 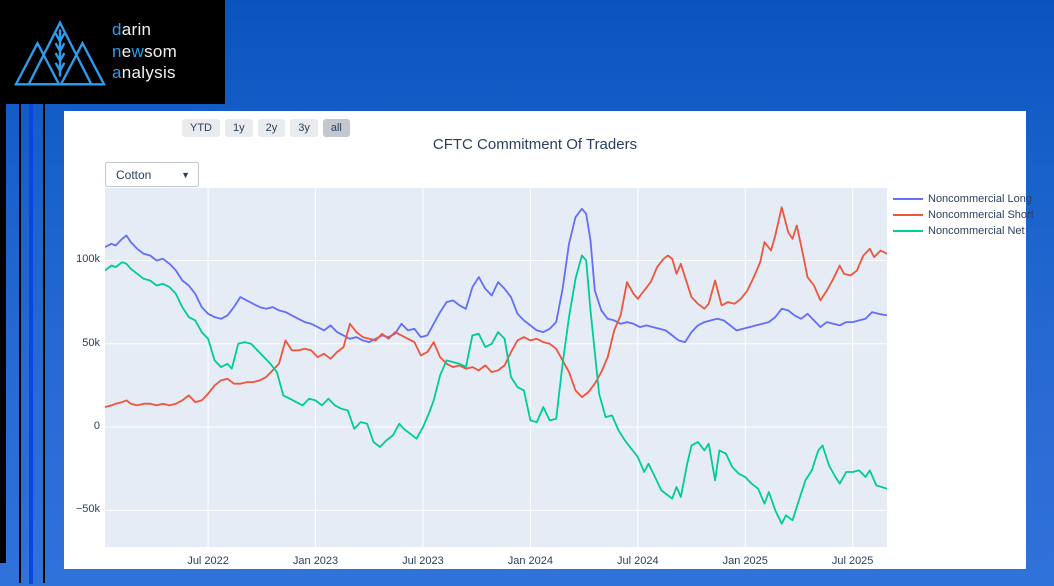 I want to click on chart-title: CFTC Commitment Of Traders, so click(x=535, y=144).